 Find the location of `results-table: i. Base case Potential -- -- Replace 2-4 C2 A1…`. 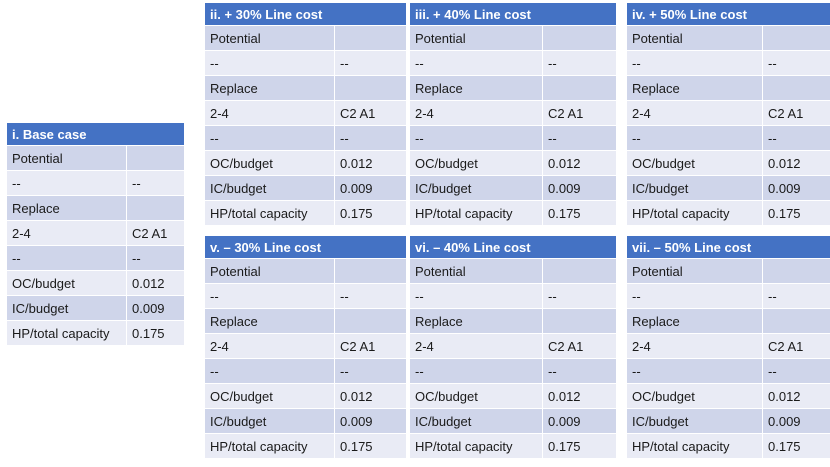

results-table: i. Base case Potential -- -- Replace 2-4 C2 A1… is located at coordinates (95, 234).